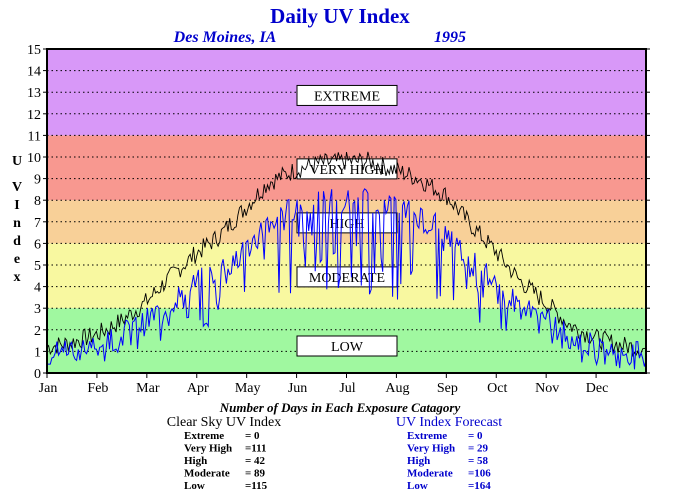 The image size is (680, 500). Describe the element at coordinates (418, 461) in the screenshot. I see `forecast-row-label: High` at that location.